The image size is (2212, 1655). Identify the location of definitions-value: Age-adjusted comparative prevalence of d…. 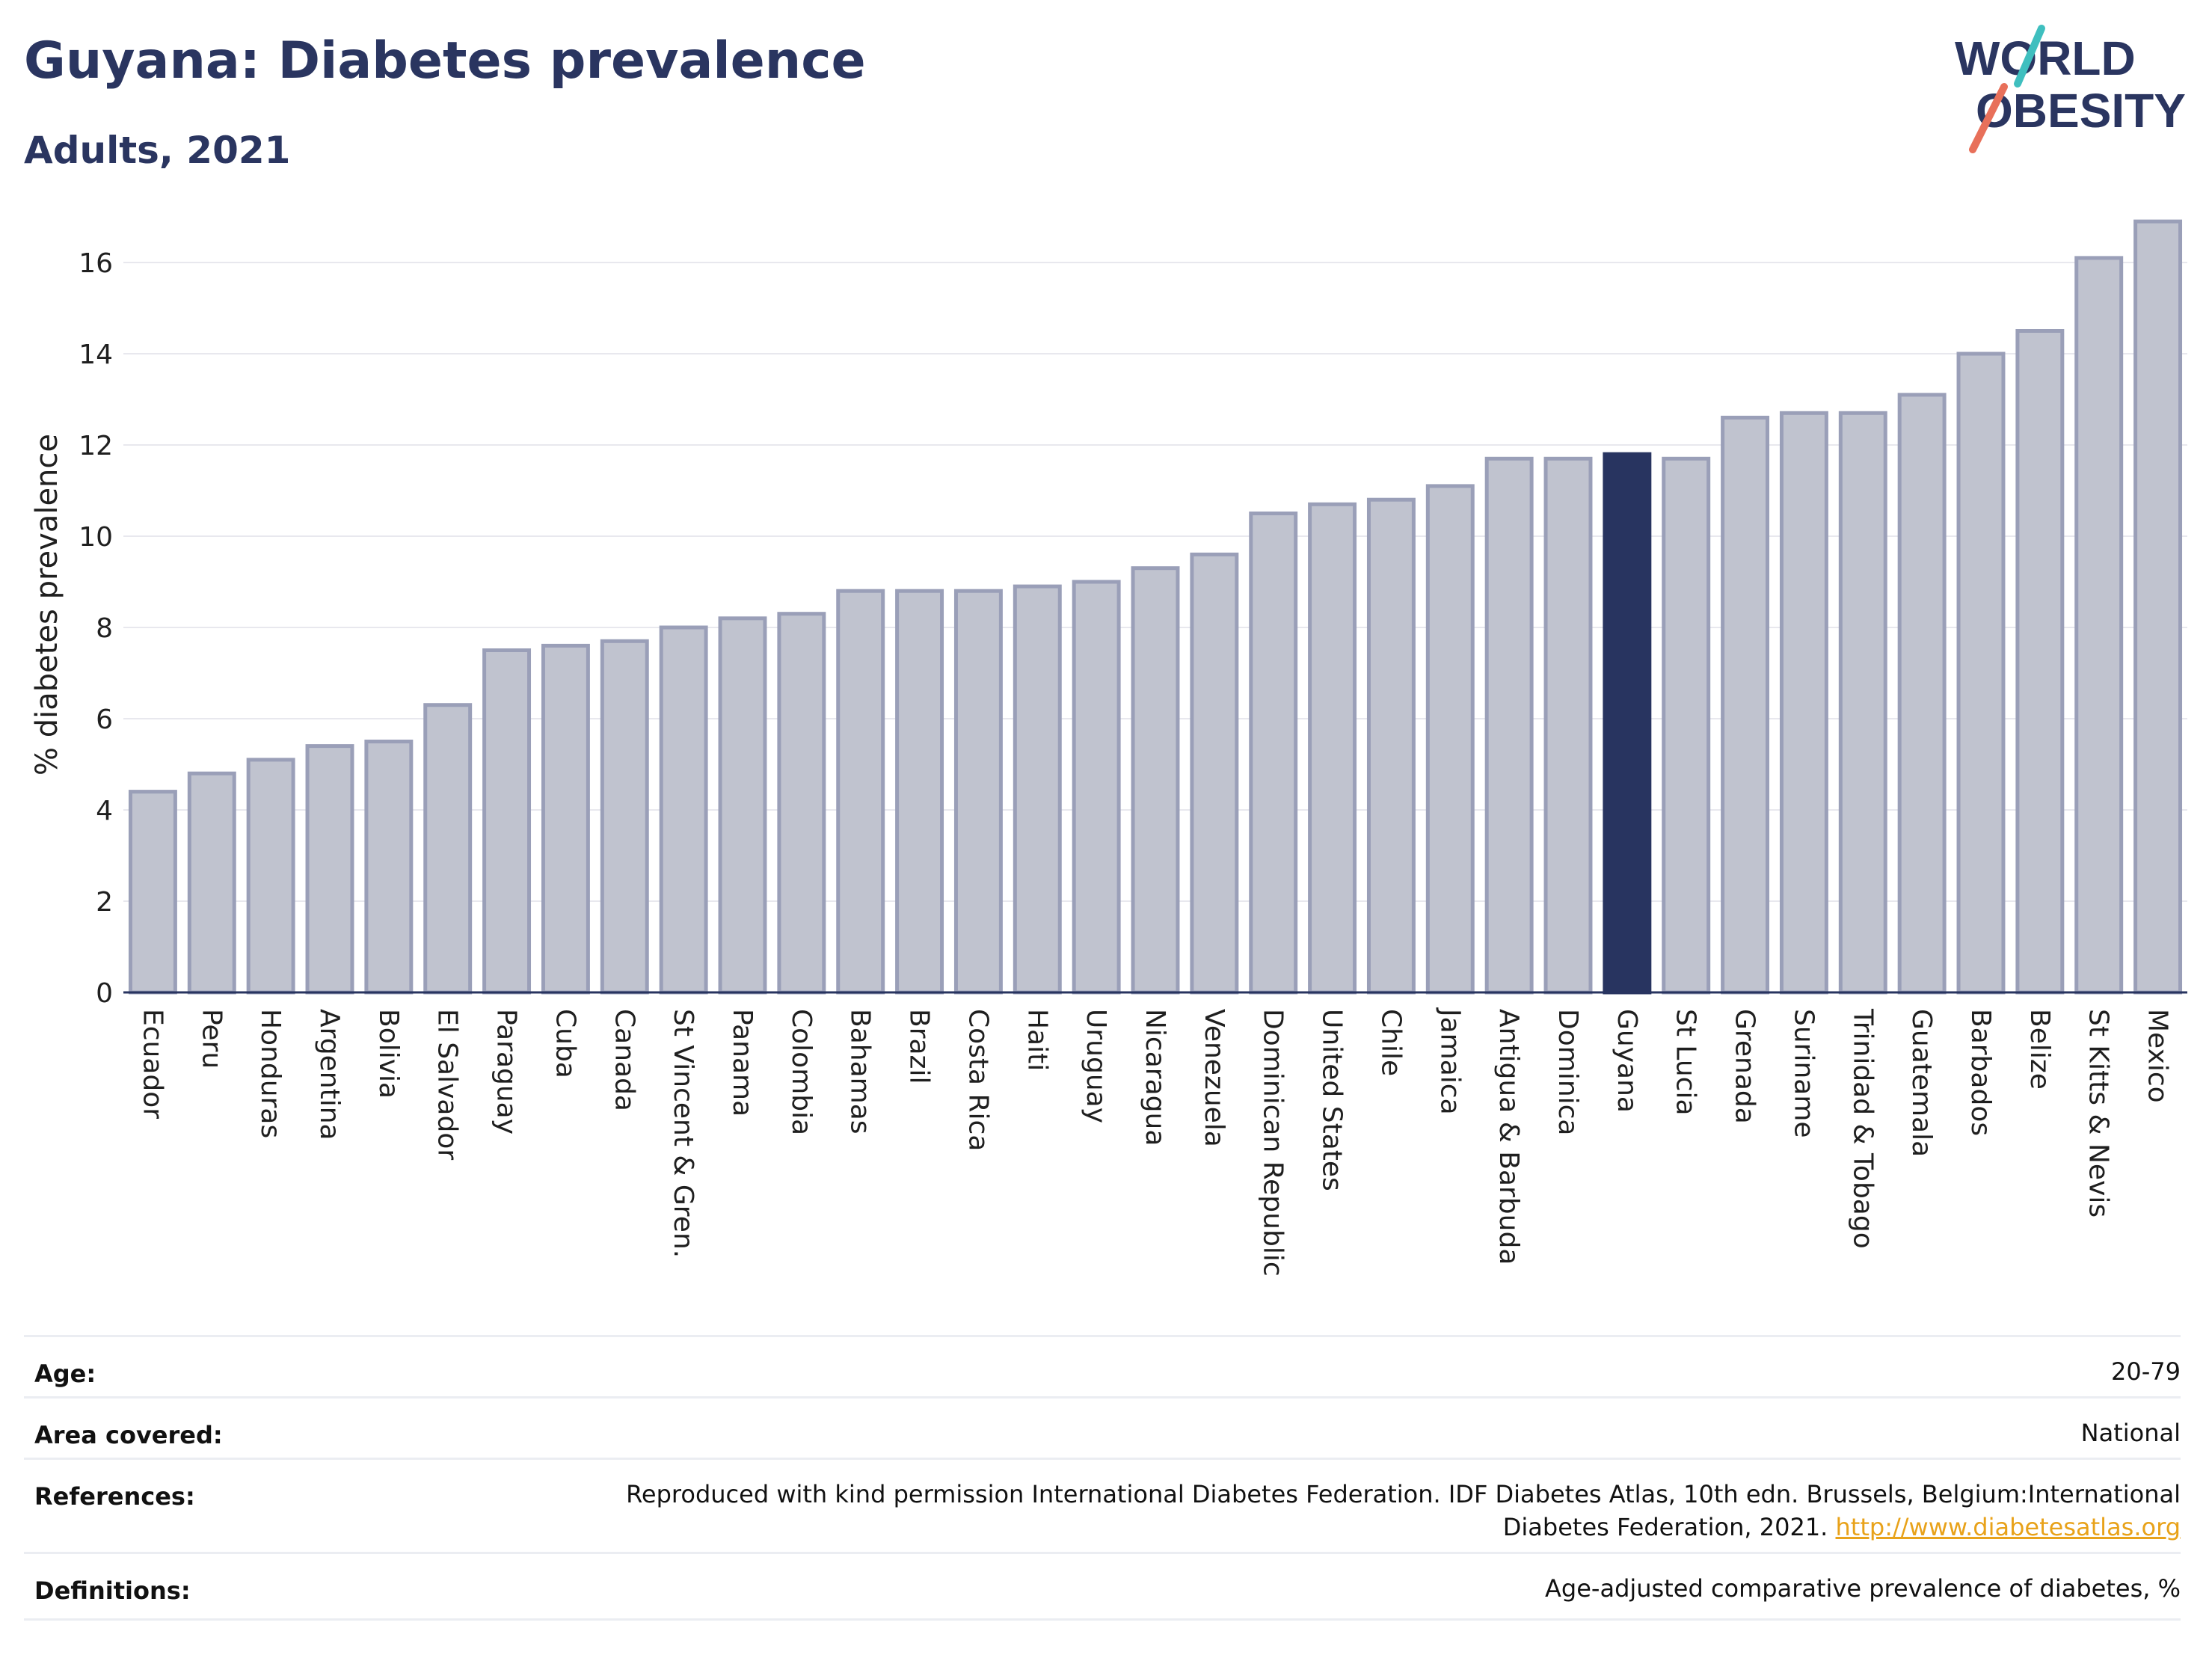
(1863, 1588).